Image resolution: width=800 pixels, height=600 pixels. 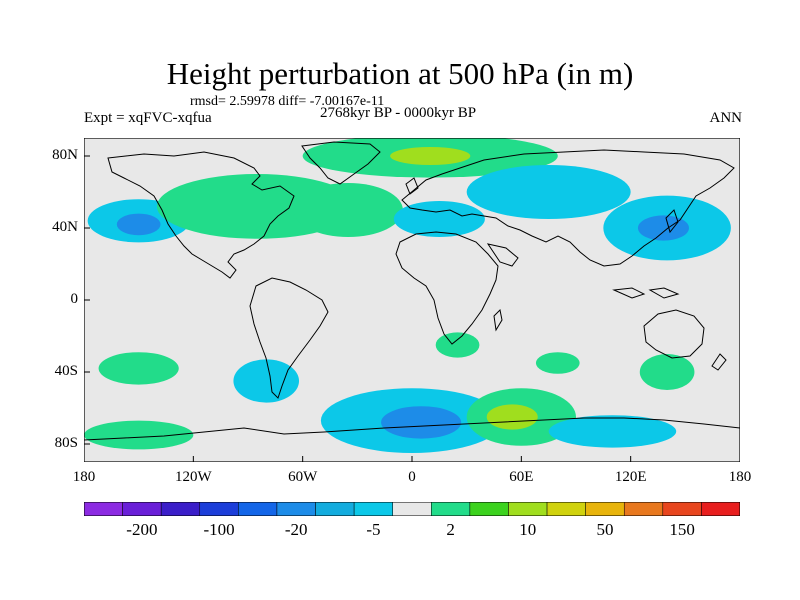 What do you see at coordinates (439, 219) in the screenshot?
I see `field-europe-low` at bounding box center [439, 219].